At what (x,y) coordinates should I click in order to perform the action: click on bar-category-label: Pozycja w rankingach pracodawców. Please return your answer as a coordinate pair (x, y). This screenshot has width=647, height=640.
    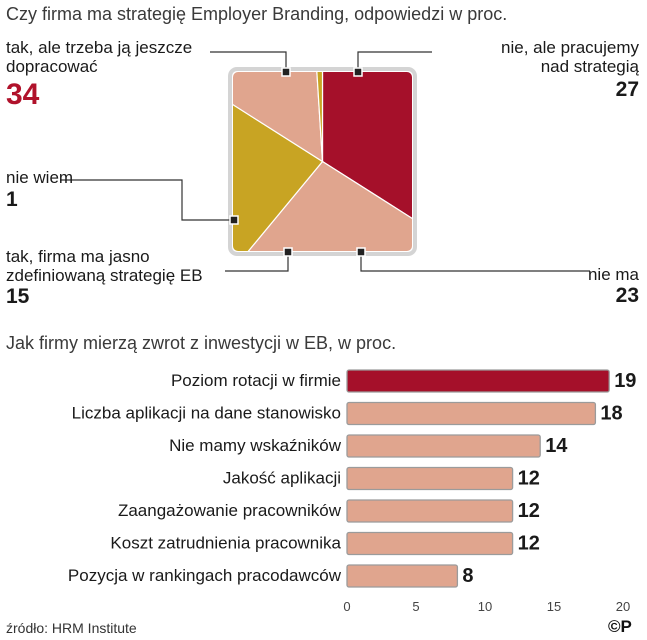
    Looking at the image, I should click on (205, 575).